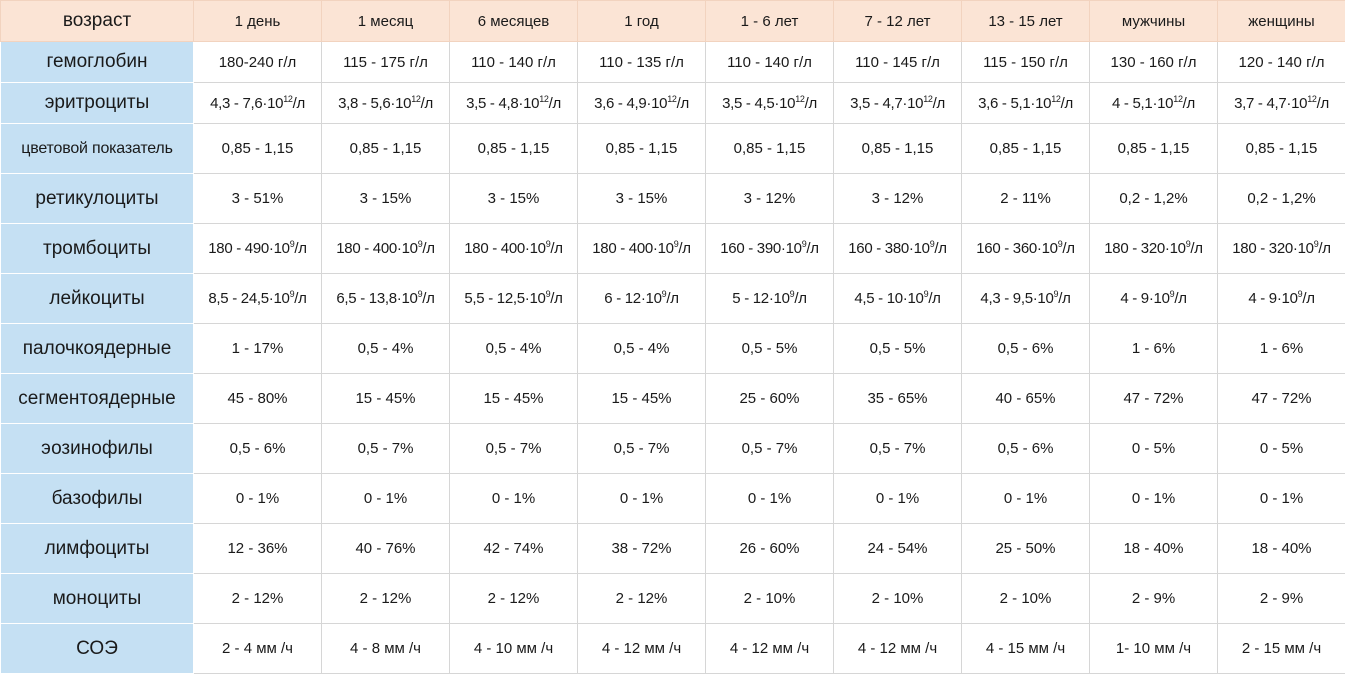 This screenshot has width=1345, height=674. What do you see at coordinates (514, 299) in the screenshot?
I see `table-cell: 5,5 - 12,5·109/л` at bounding box center [514, 299].